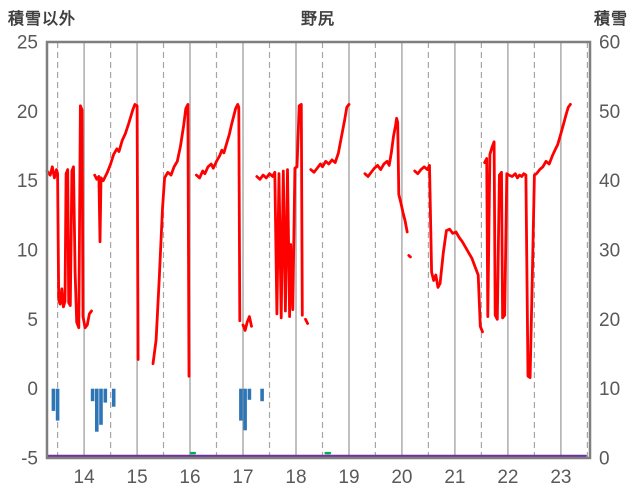  Describe the element at coordinates (242, 477) in the screenshot. I see `x-axis-tick-label: 17` at that location.